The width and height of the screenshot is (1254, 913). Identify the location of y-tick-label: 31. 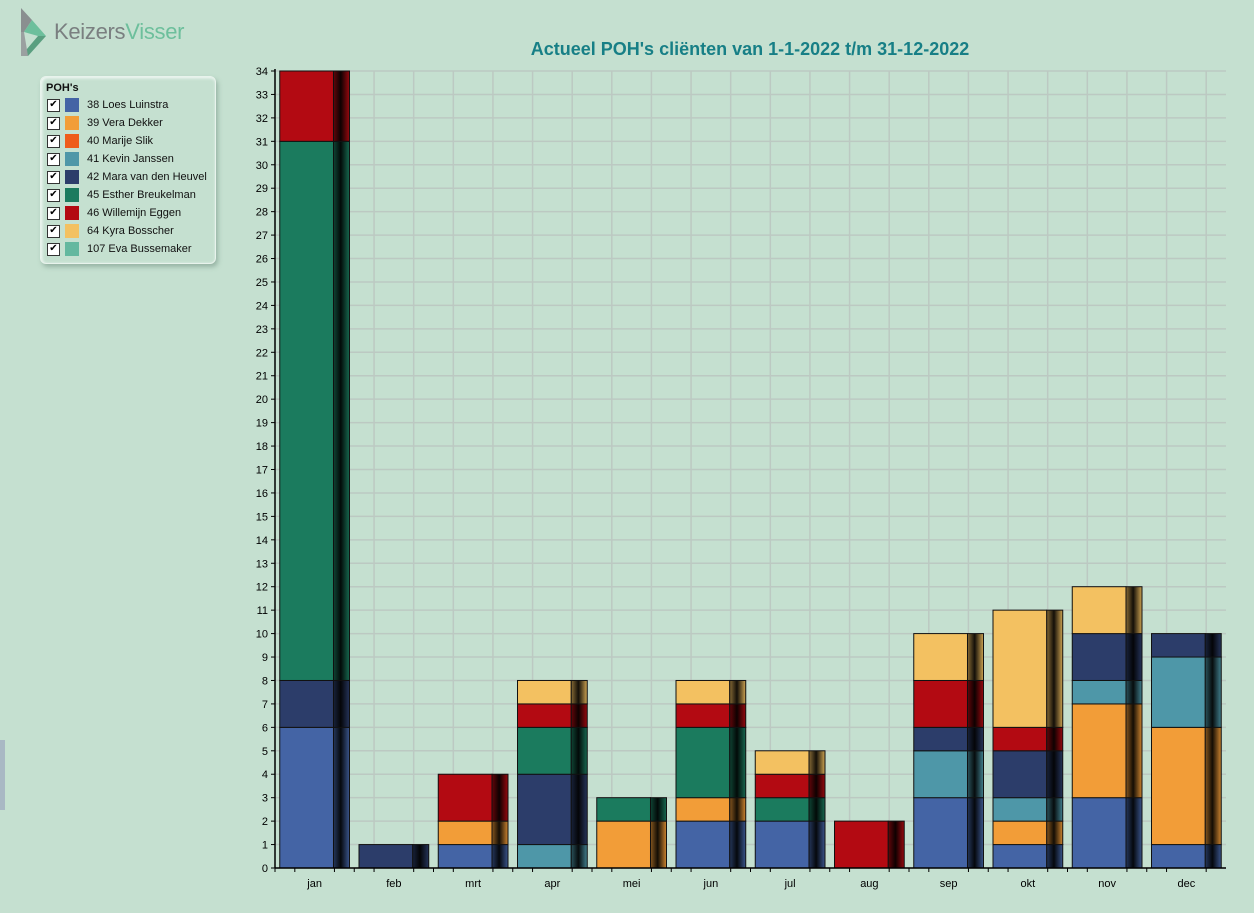
(262, 142).